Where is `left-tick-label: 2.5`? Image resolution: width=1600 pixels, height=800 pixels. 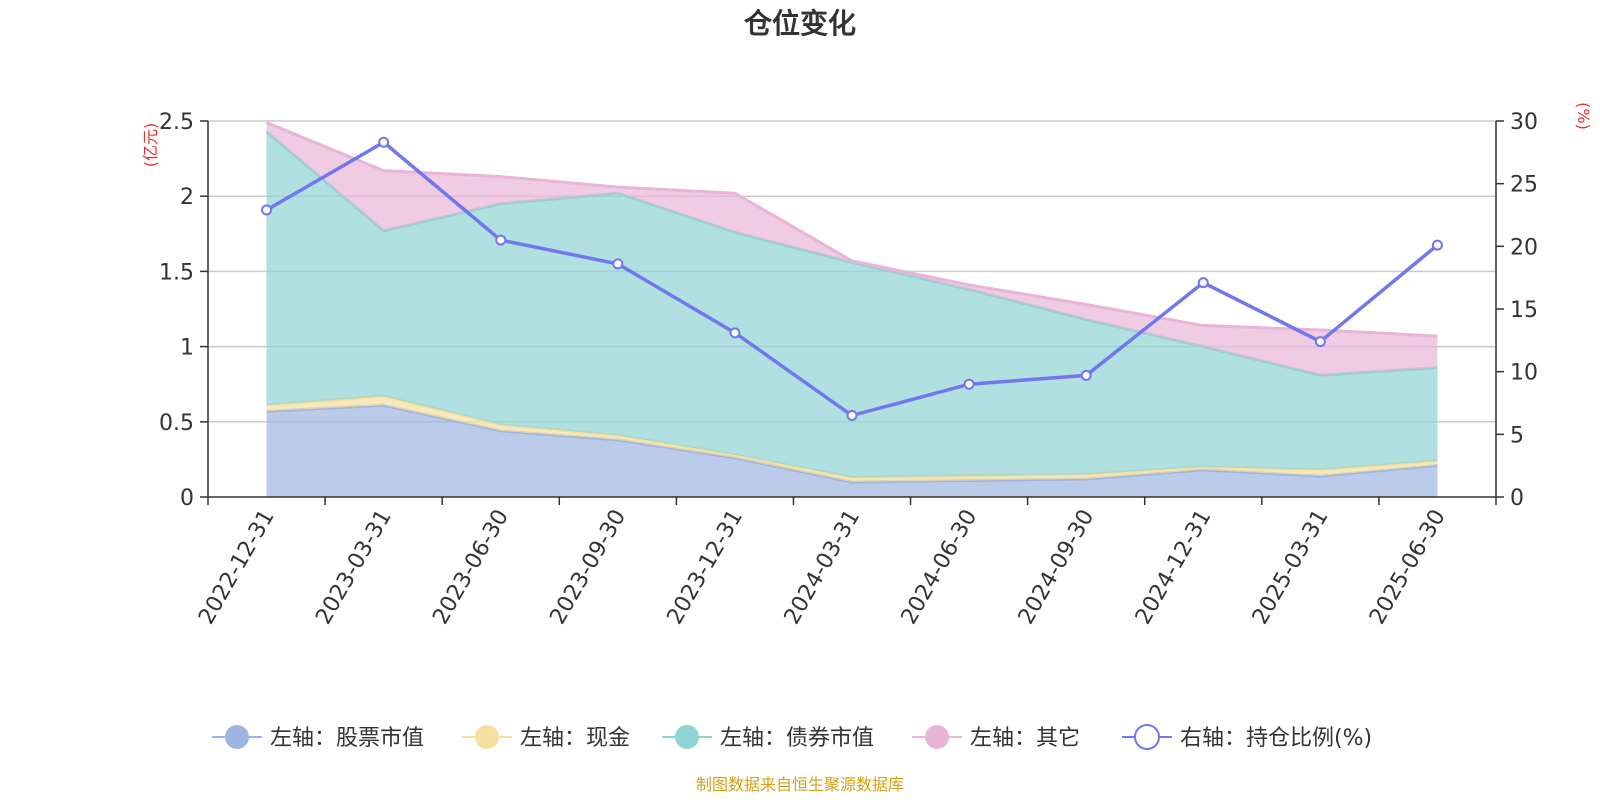
left-tick-label: 2.5 is located at coordinates (176, 122).